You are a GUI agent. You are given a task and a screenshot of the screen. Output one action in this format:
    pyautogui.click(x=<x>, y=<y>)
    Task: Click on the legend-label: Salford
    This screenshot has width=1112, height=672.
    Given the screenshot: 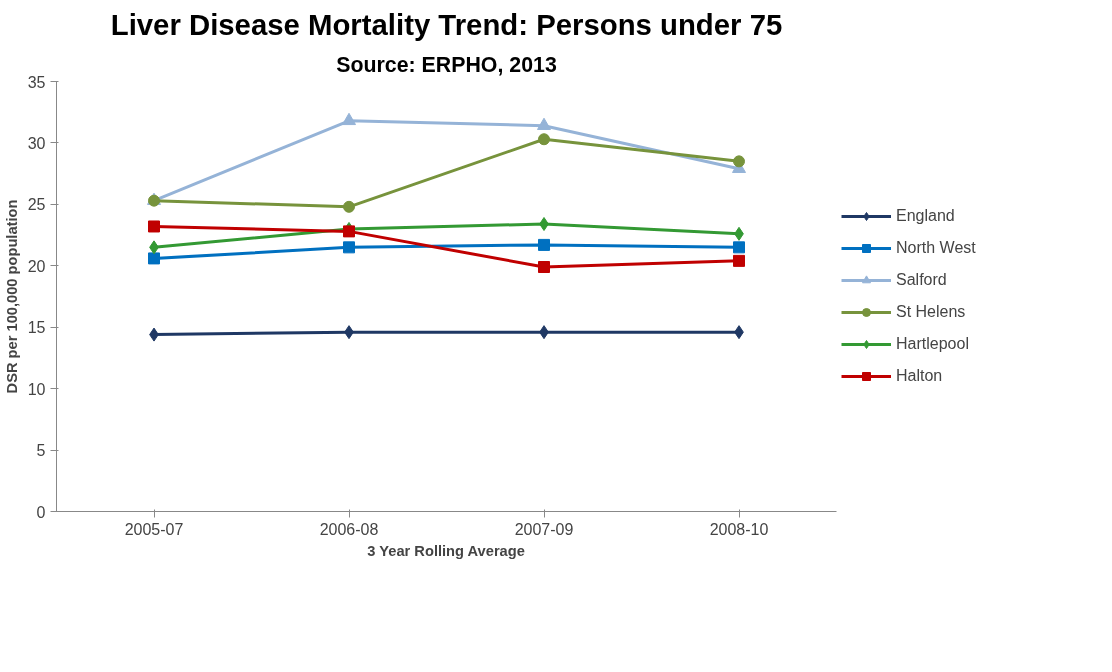 What is the action you would take?
    pyautogui.click(x=921, y=280)
    